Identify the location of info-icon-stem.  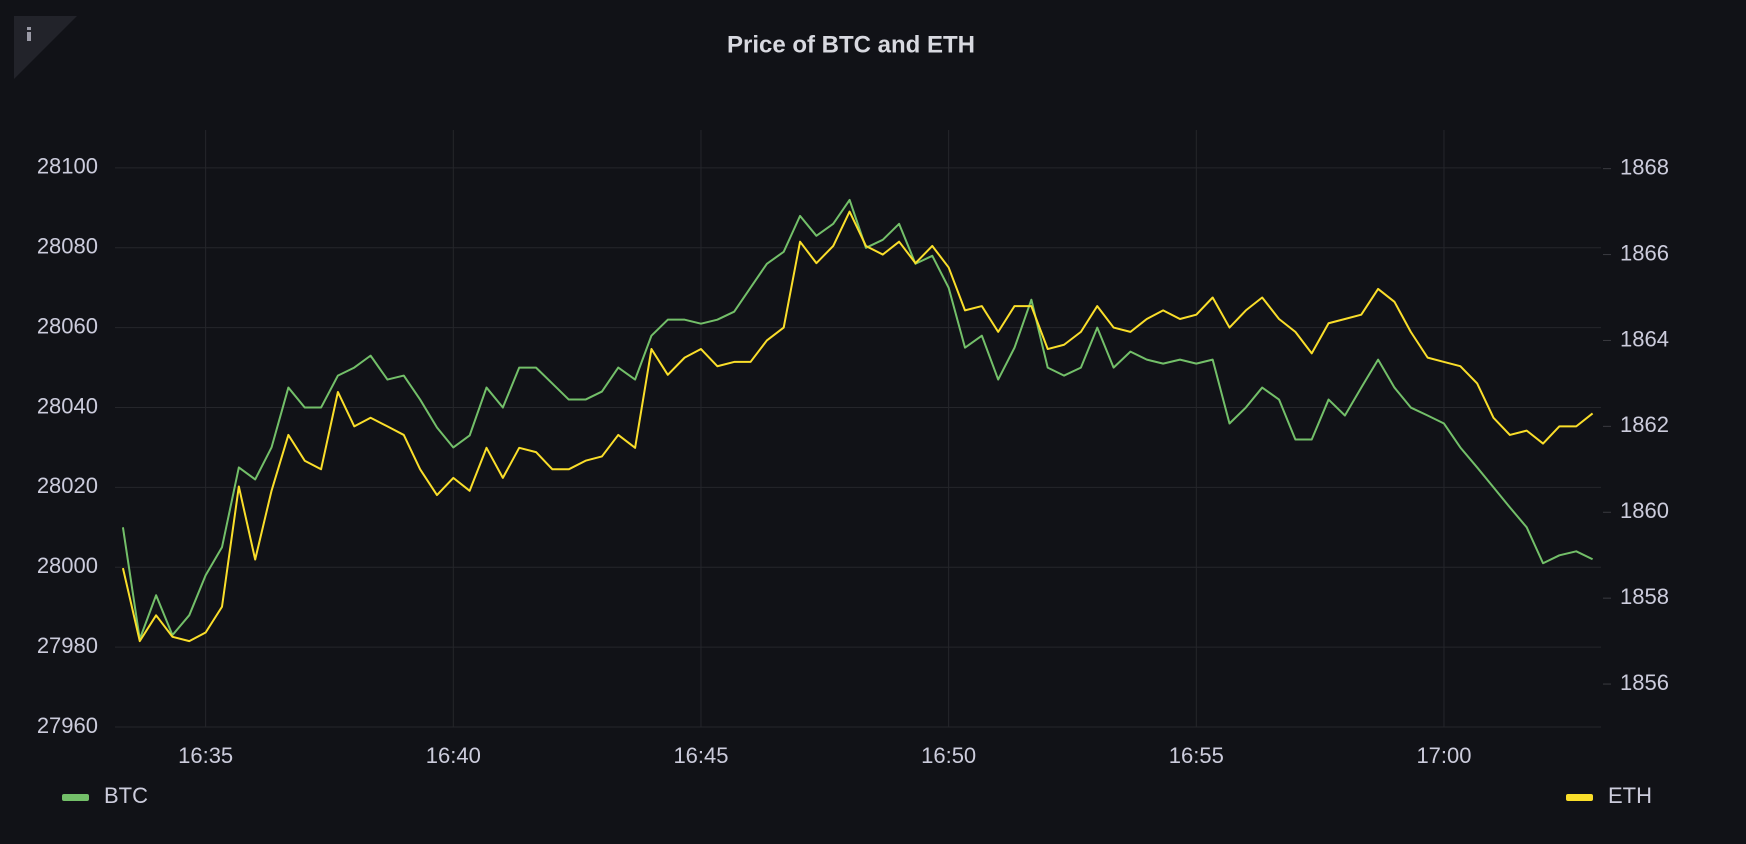
(29, 36).